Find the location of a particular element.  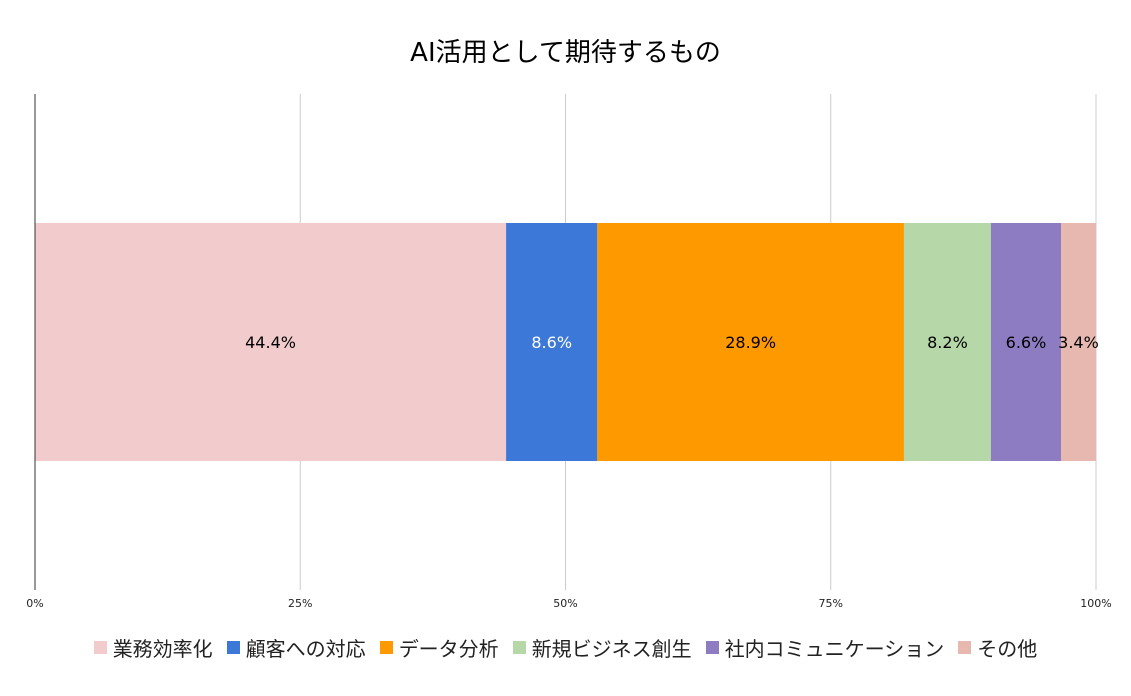

legend-item: 新規ビジネス創生 is located at coordinates (602, 647).